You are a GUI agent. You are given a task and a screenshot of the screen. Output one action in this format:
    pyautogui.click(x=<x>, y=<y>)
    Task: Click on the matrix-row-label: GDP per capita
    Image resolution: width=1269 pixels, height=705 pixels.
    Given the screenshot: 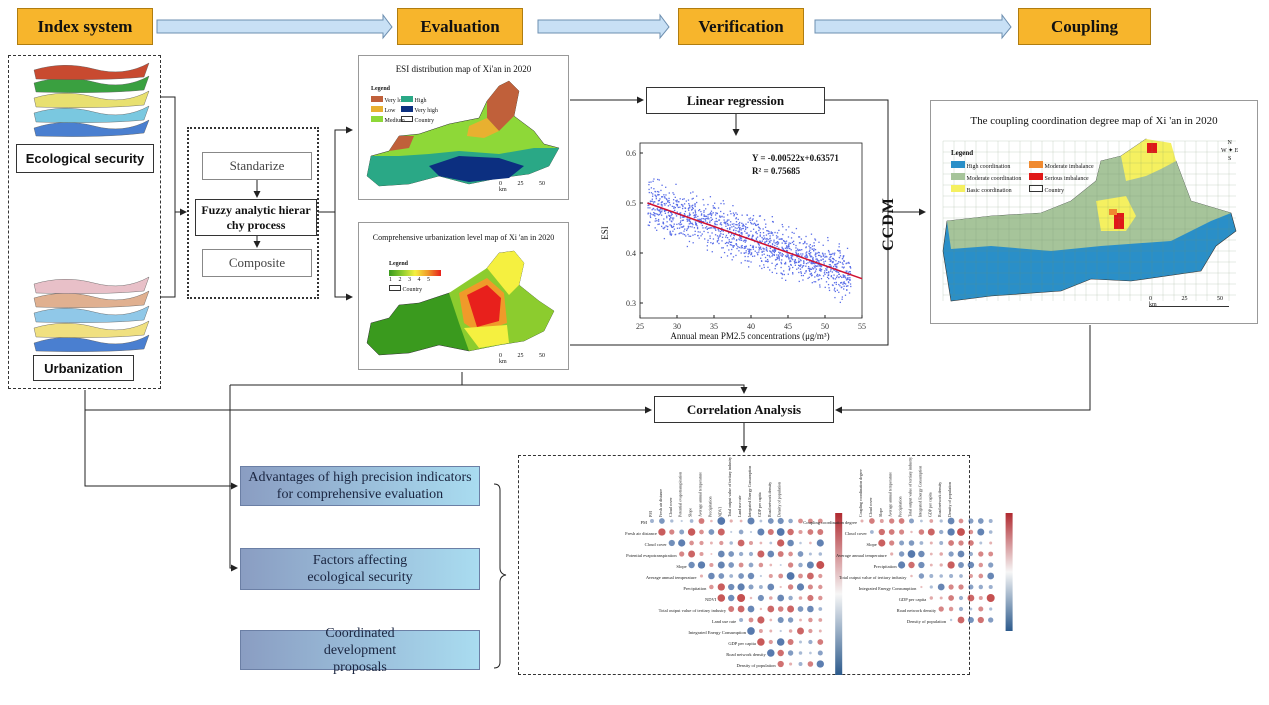 What is the action you would take?
    pyautogui.click(x=913, y=599)
    